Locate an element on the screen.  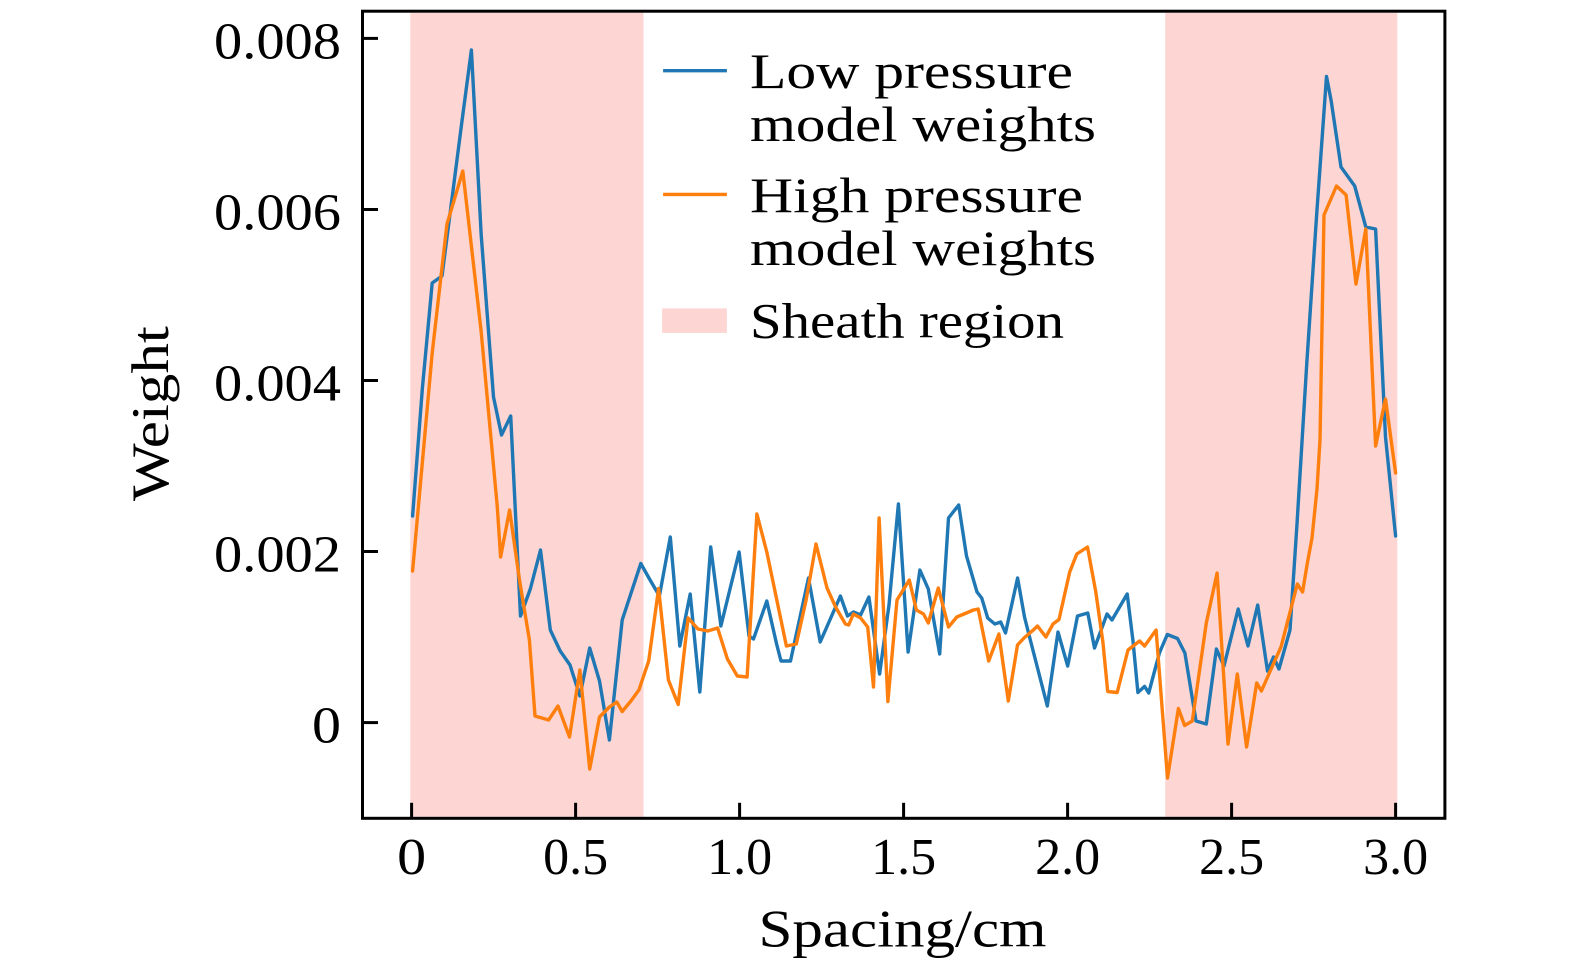
svg-text: 0.004 is located at coordinates (277, 384).